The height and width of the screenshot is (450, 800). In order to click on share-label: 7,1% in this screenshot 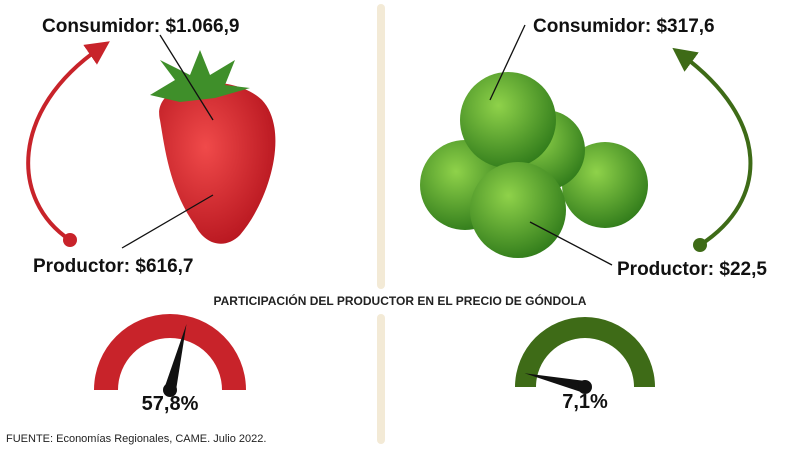, I will do `click(585, 402)`.